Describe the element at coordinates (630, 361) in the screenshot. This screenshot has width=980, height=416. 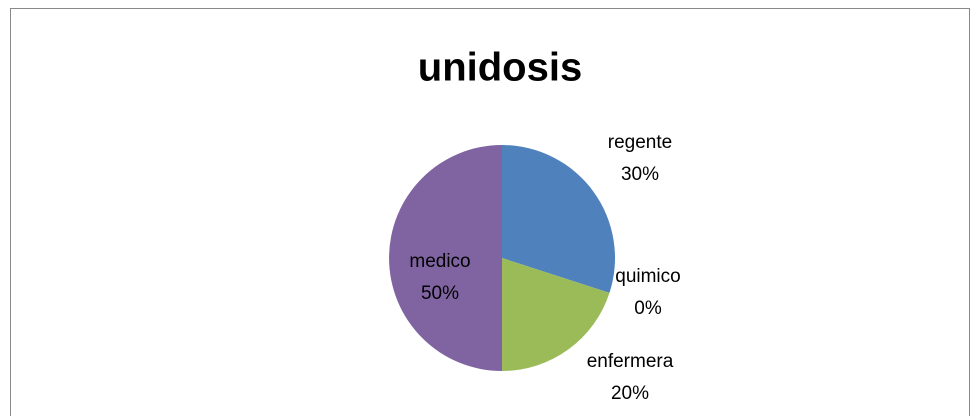
I see `slice-category: enfermera` at that location.